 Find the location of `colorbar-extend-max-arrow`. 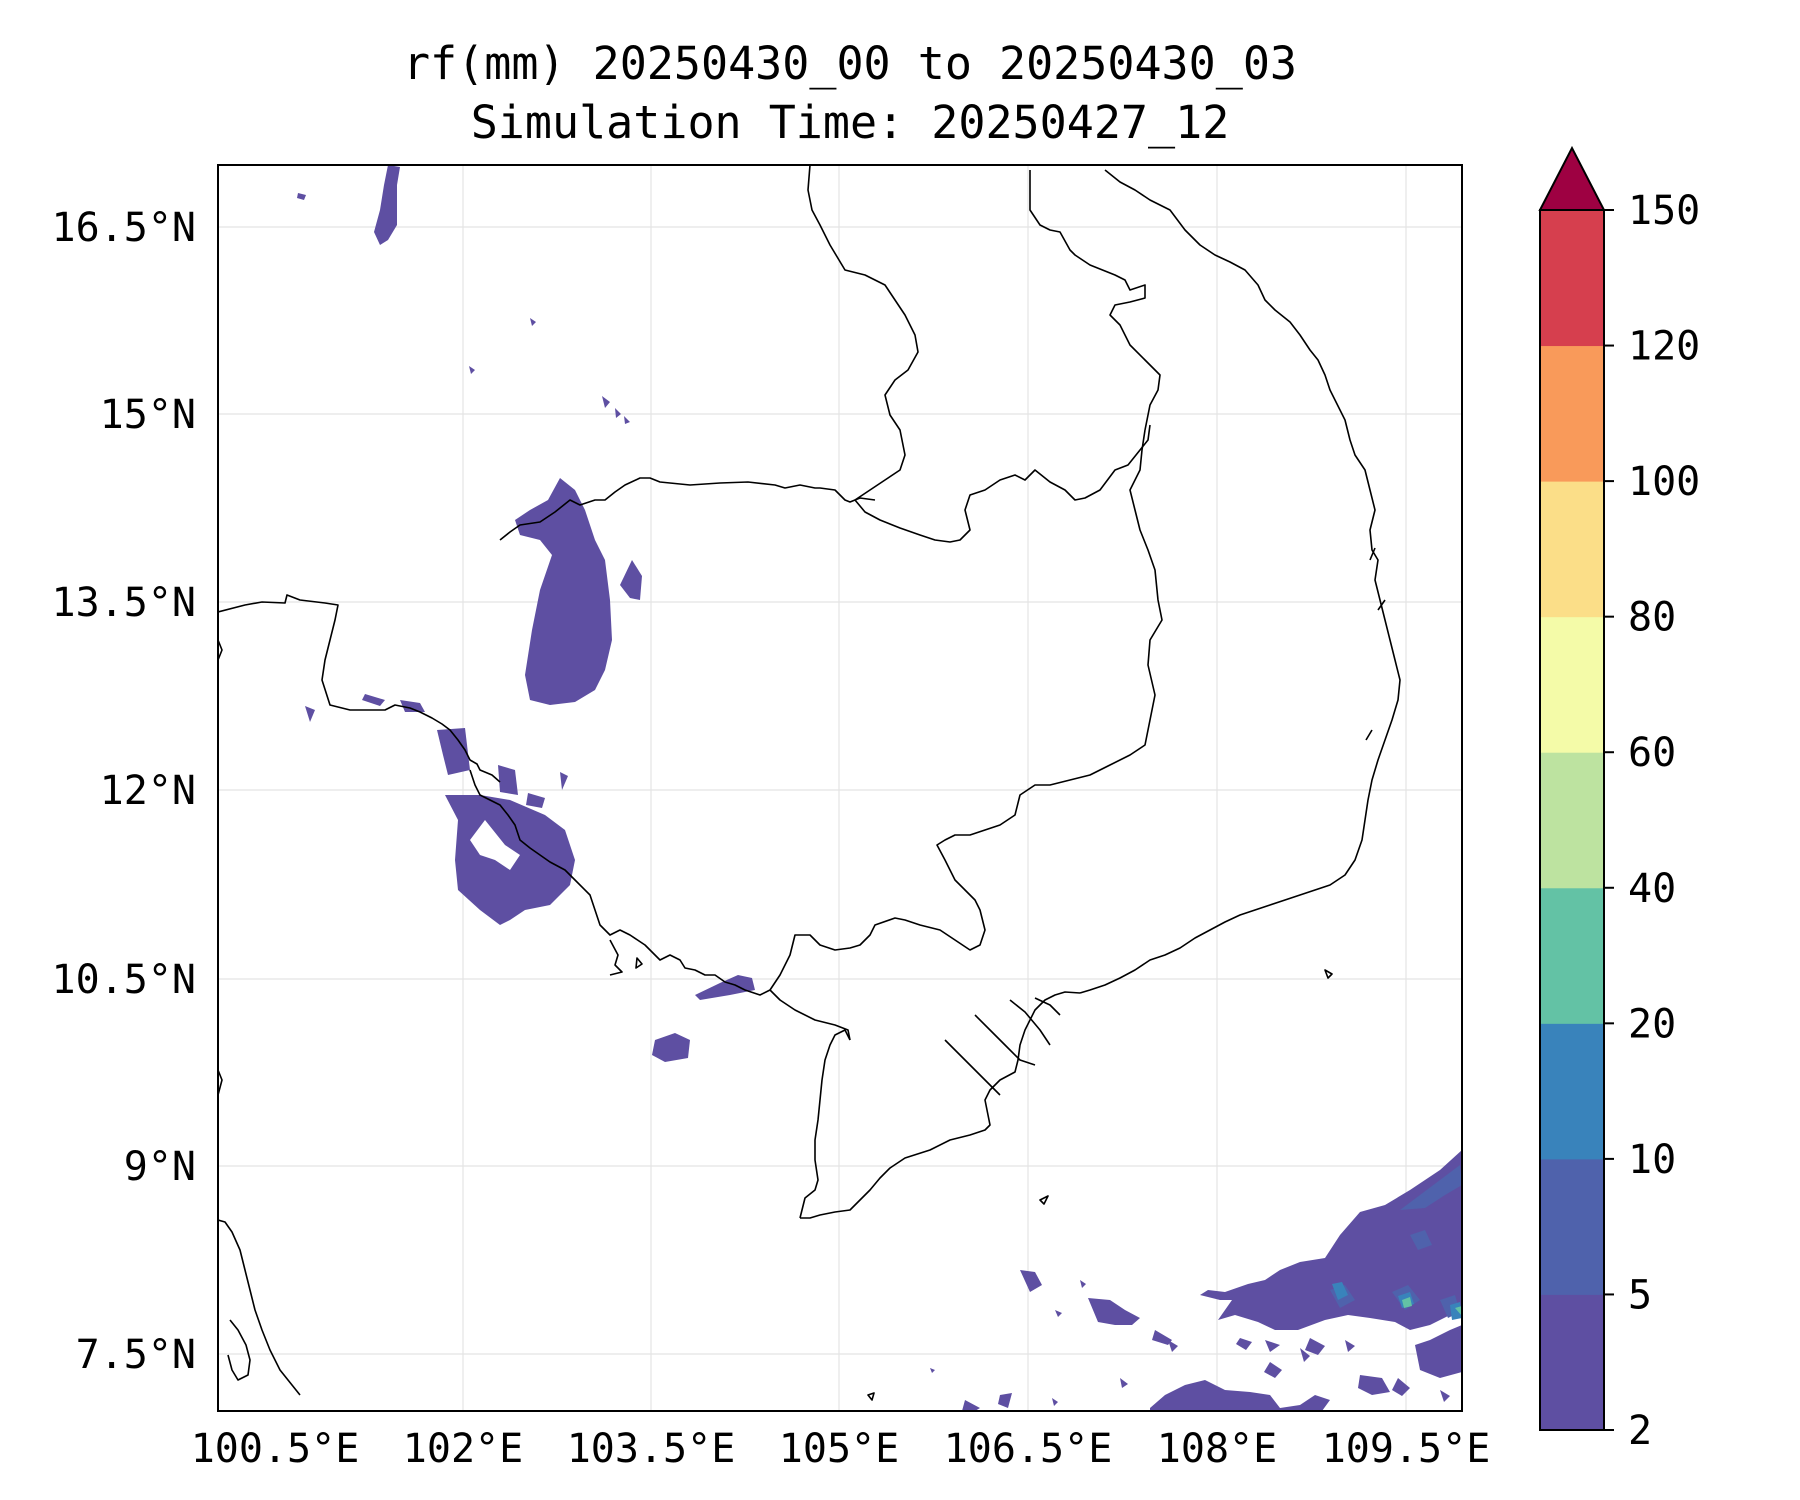

colorbar-extend-max-arrow is located at coordinates (1572, 178).